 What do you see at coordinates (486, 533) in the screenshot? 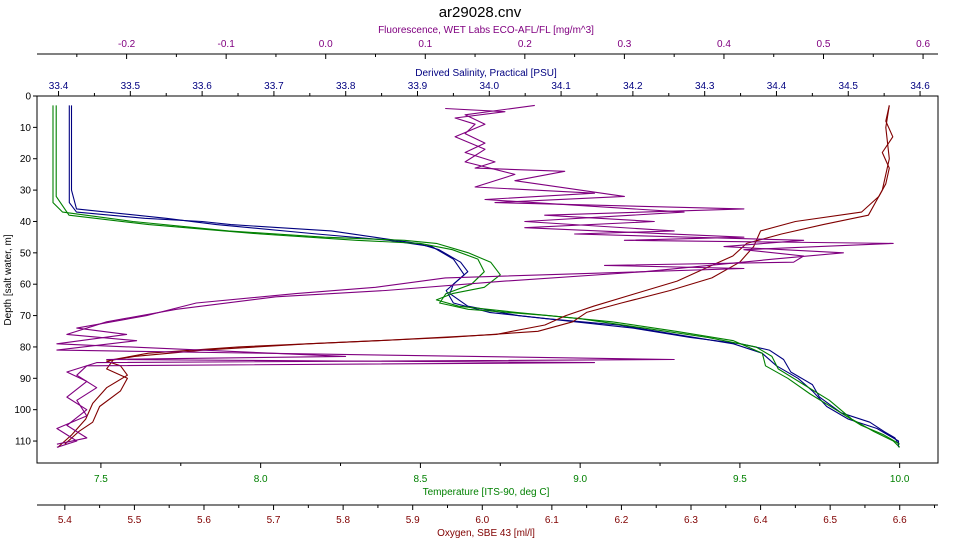
I see `oxygen-axis-title: Oxygen, SBE 43 [ml/l]` at bounding box center [486, 533].